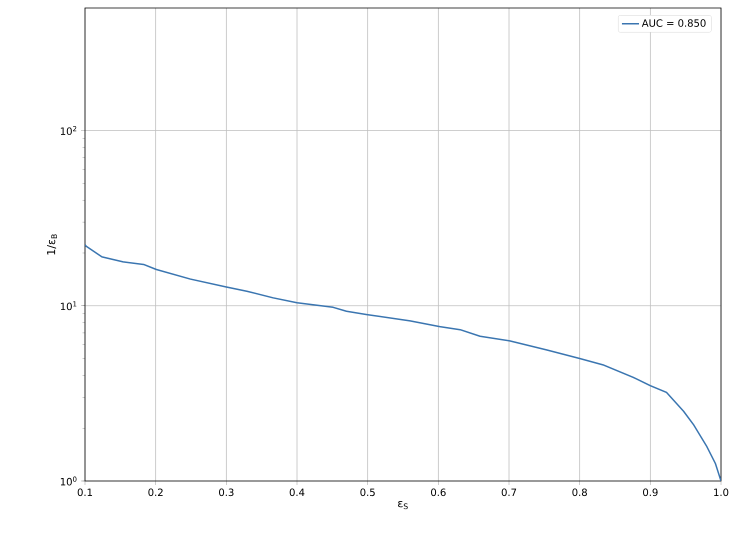  Describe the element at coordinates (52, 244) in the screenshot. I see `y-axis-title: 1/ε$_{B}$` at that location.